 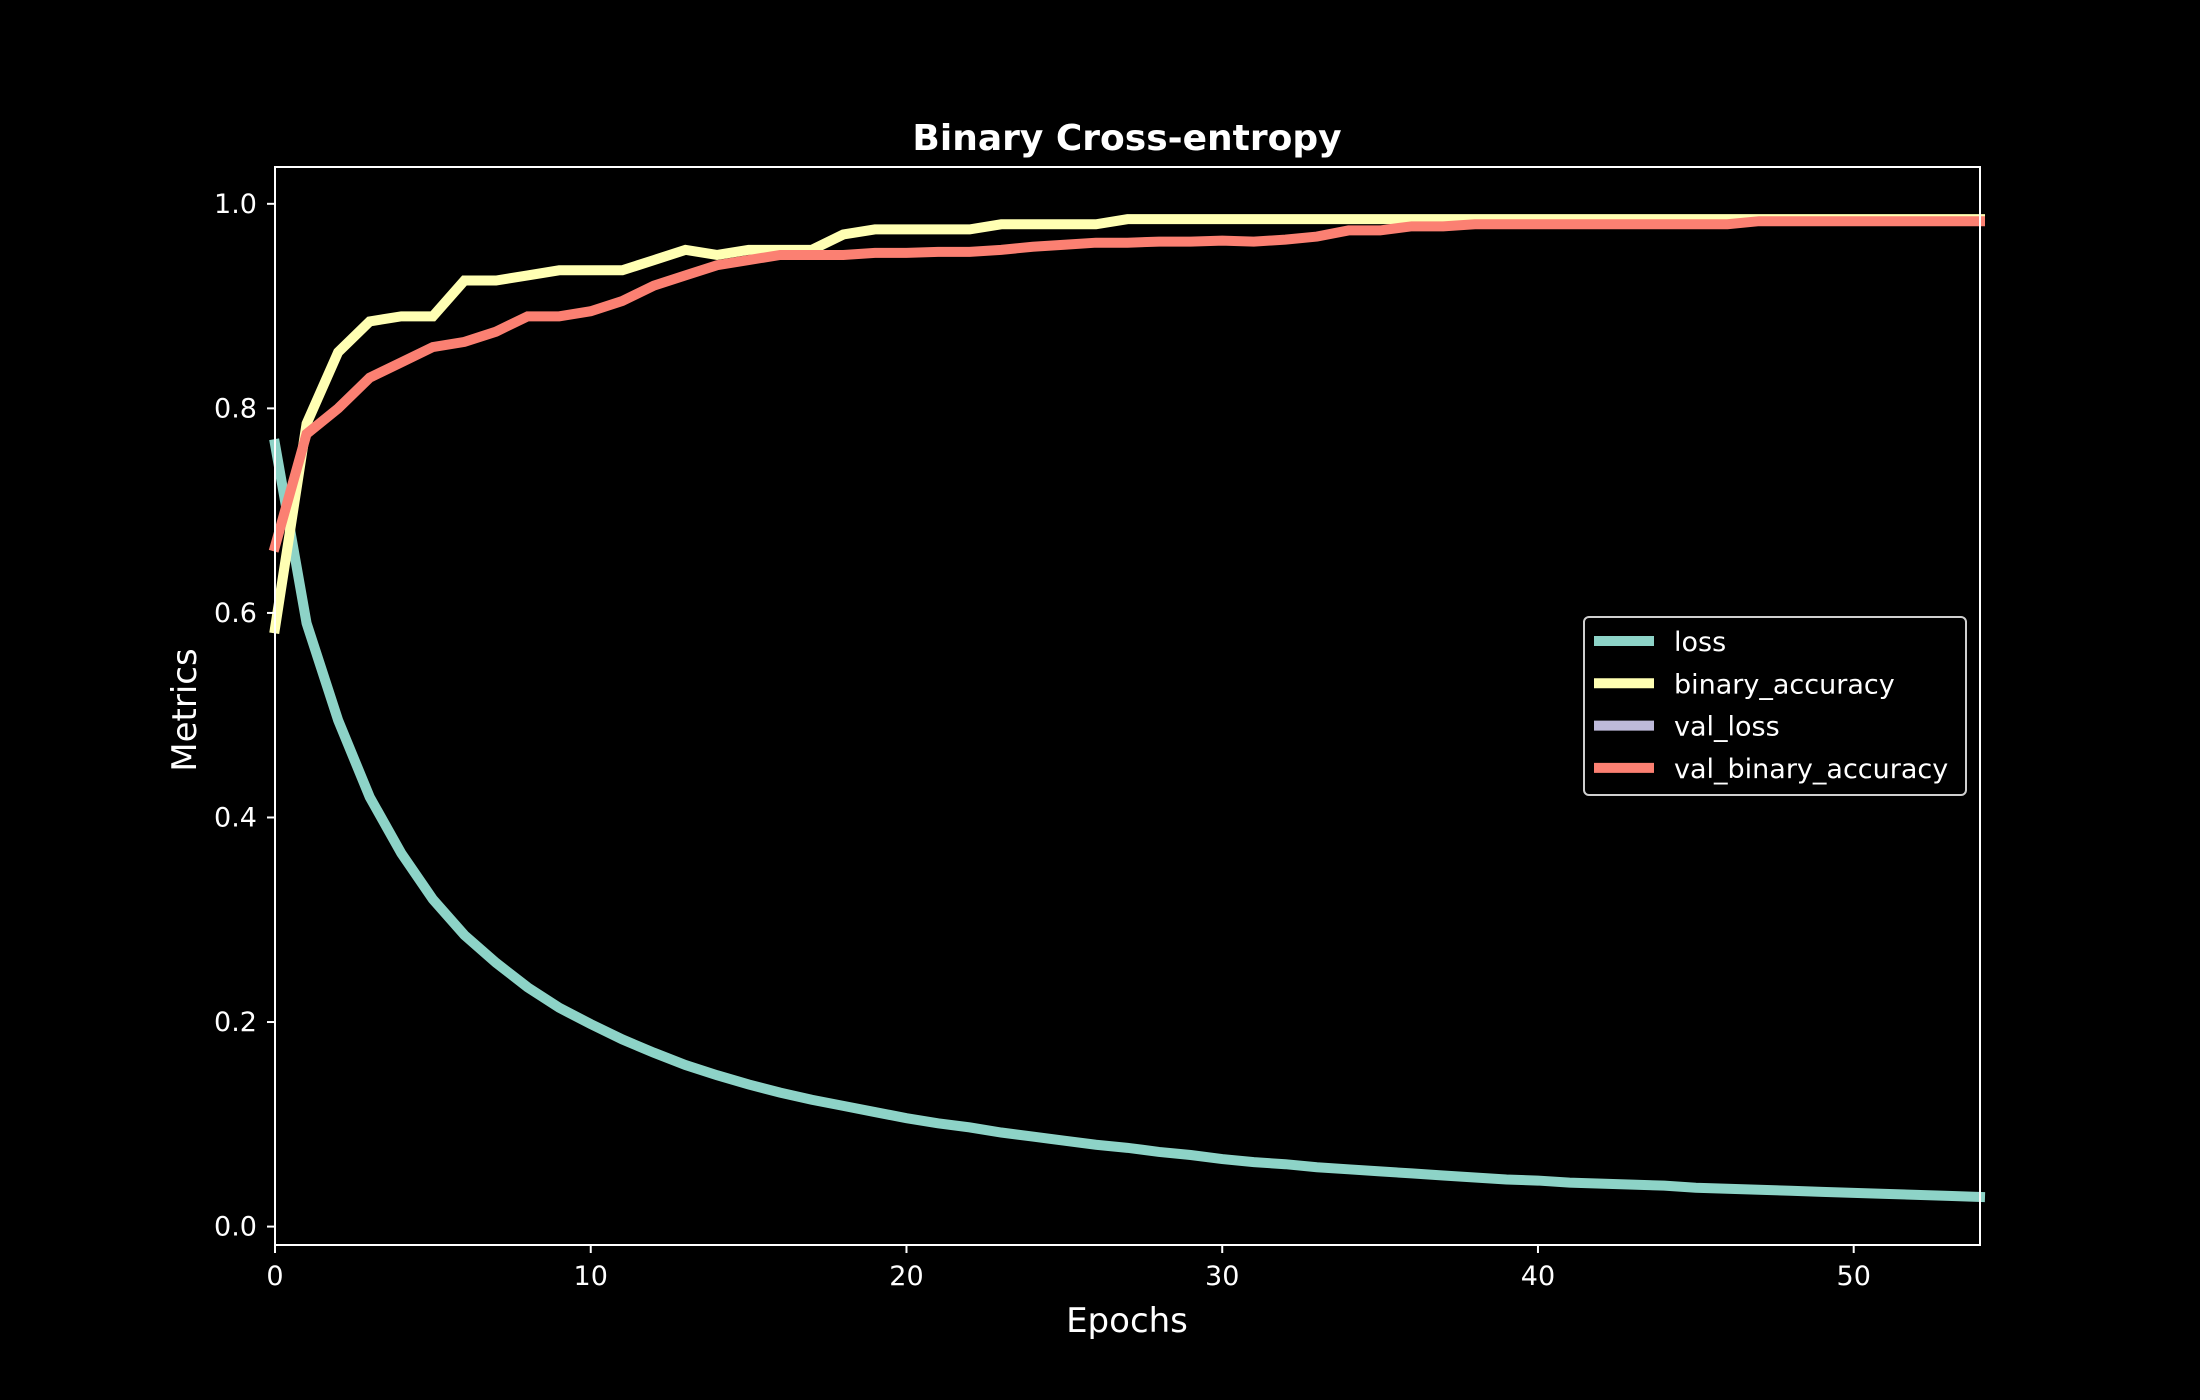 I want to click on y-tick-label: 1.0, so click(x=235, y=204).